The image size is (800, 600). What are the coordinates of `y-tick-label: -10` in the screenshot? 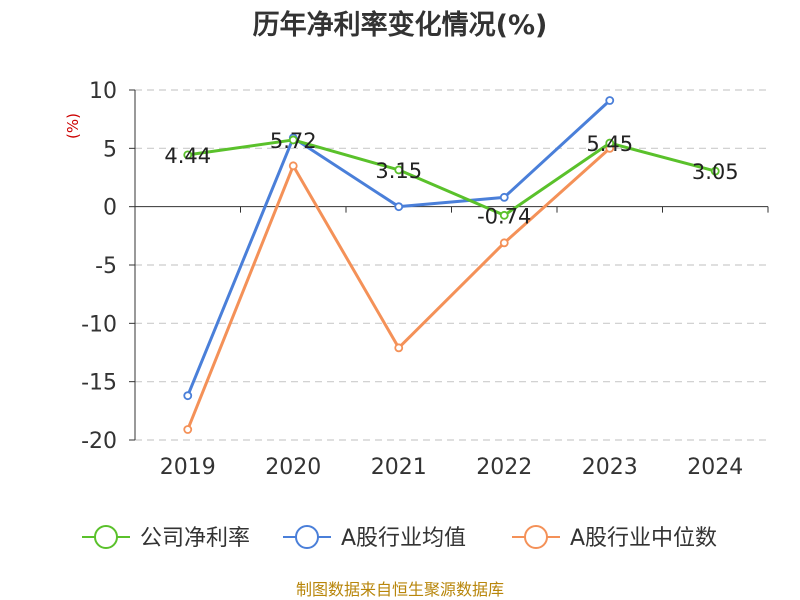 It's located at (99, 324).